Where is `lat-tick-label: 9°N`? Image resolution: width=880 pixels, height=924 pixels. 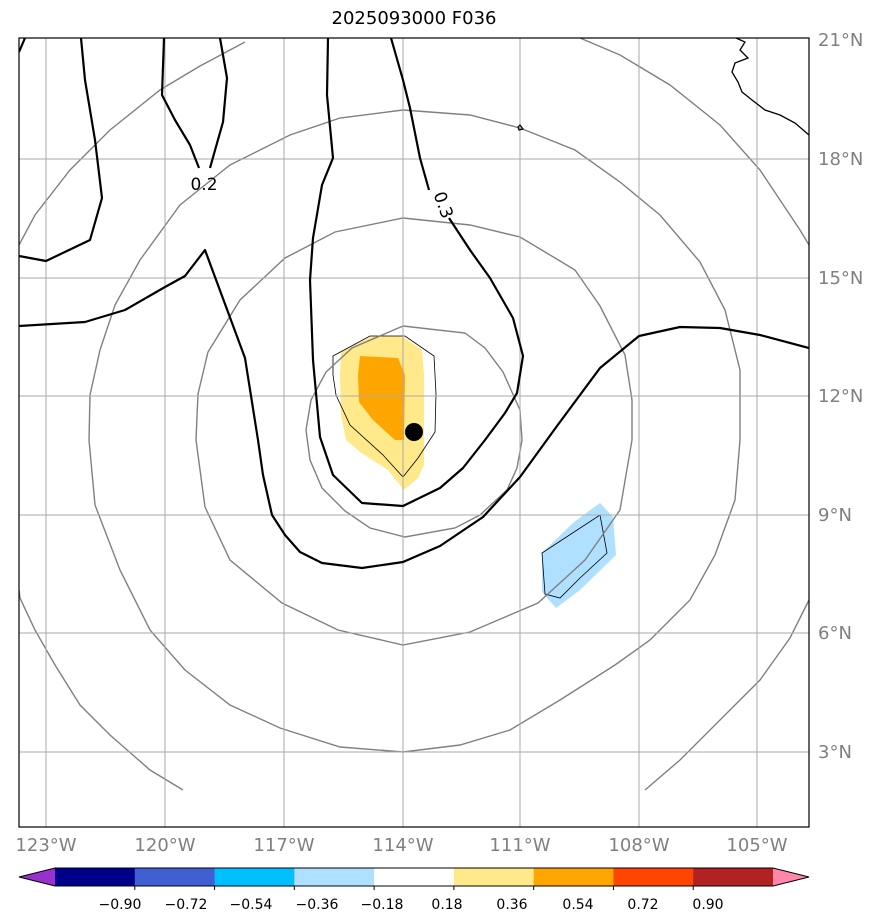
lat-tick-label: 9°N is located at coordinates (835, 515).